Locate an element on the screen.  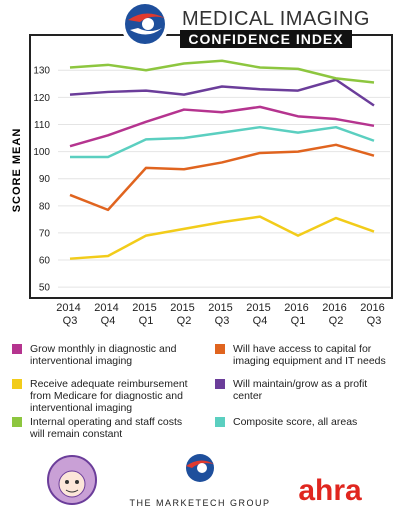
legend-item: Composite score, all areas is located at coordinates (305, 422).